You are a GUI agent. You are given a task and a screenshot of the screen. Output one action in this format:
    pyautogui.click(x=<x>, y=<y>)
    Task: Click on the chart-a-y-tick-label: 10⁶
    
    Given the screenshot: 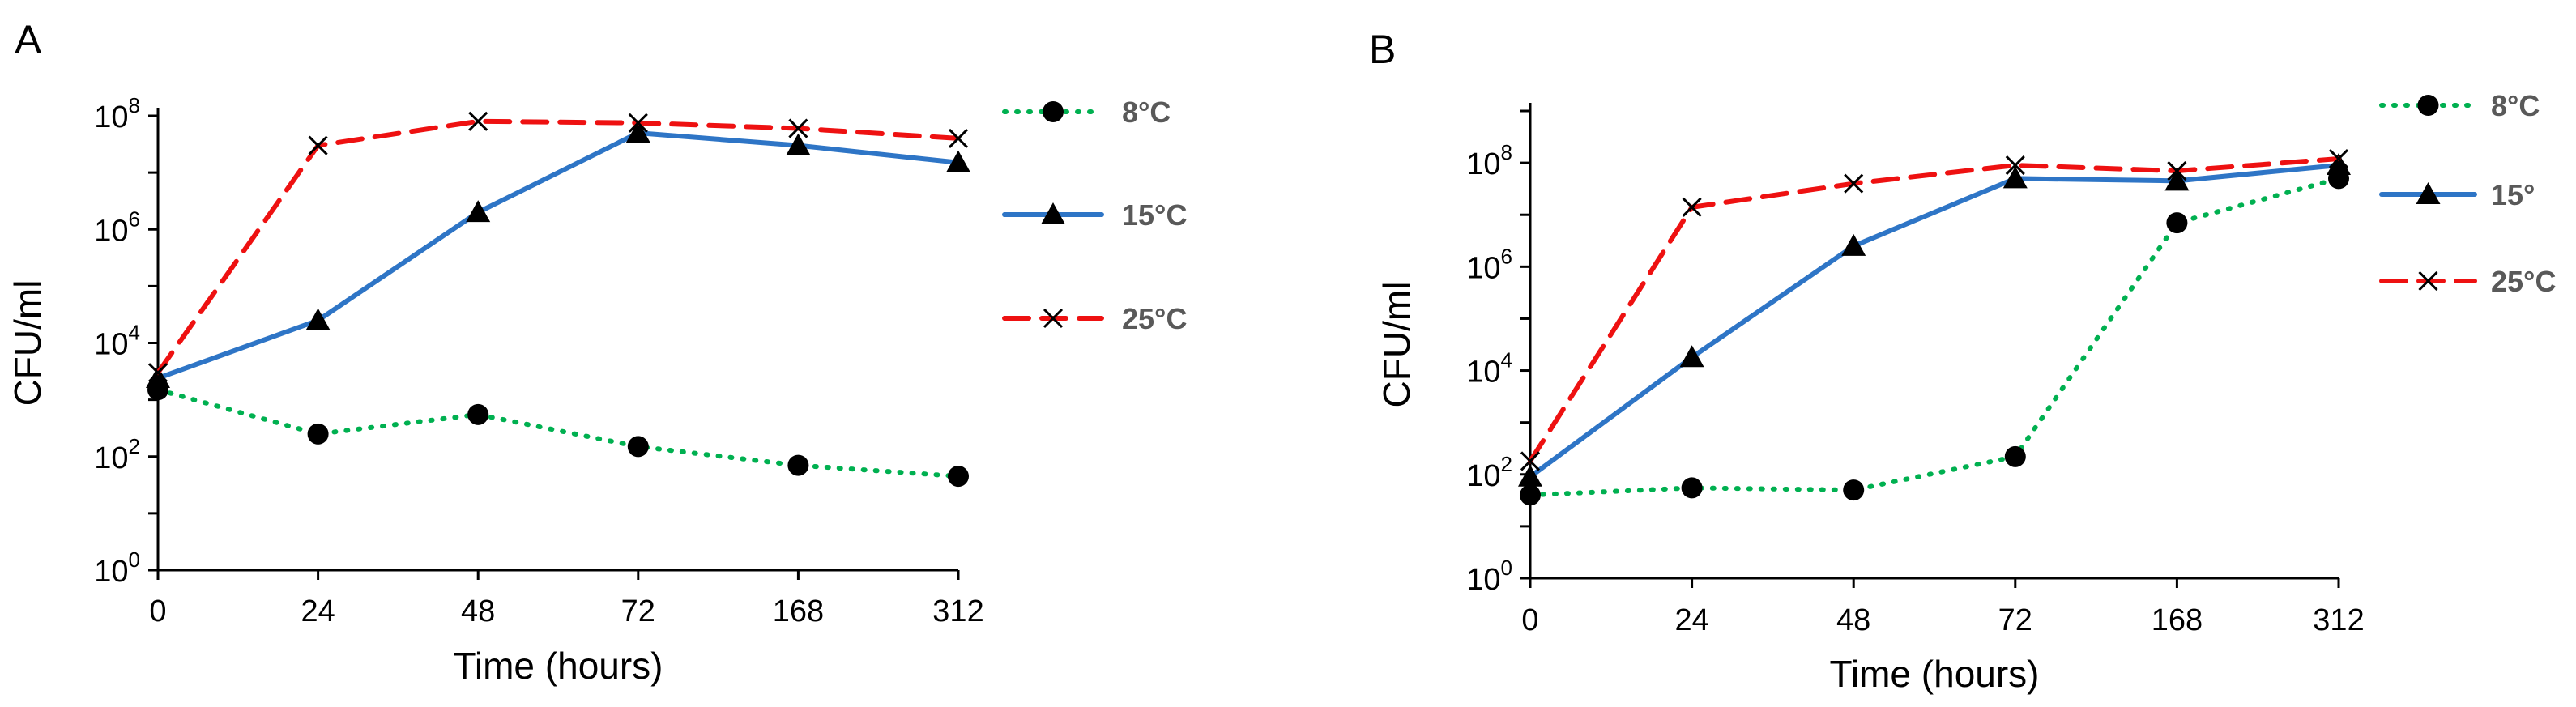 What is the action you would take?
    pyautogui.click(x=117, y=227)
    